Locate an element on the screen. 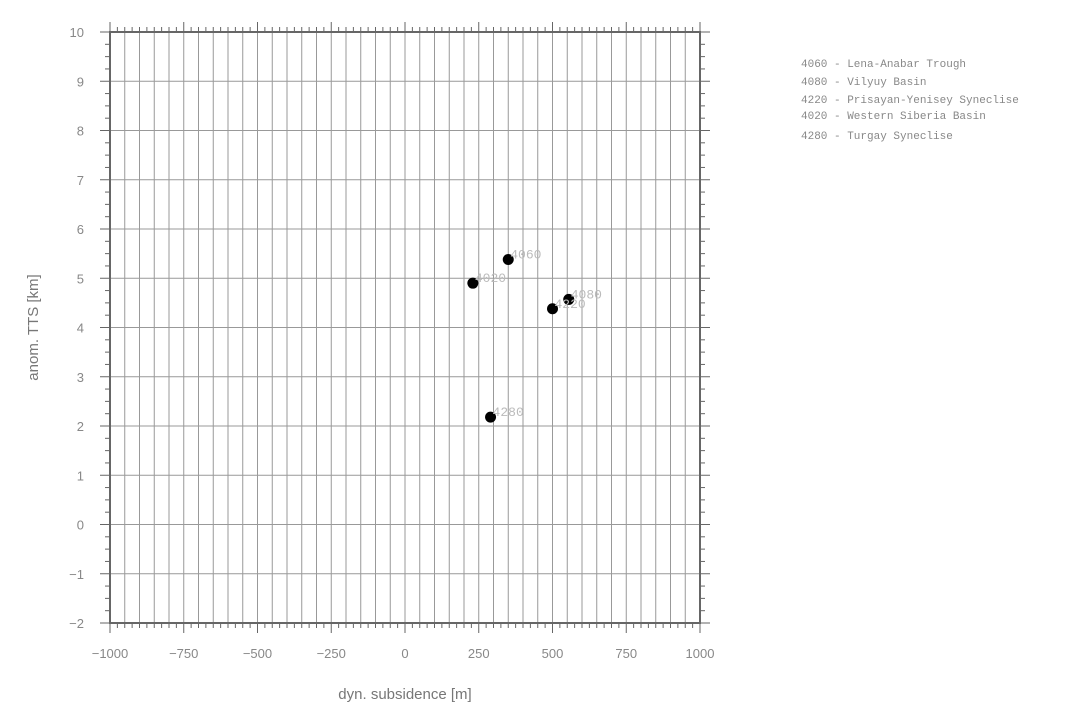 This screenshot has width=1068, height=725. legend-entry: 4280 - Turgay Syneclise is located at coordinates (877, 137).